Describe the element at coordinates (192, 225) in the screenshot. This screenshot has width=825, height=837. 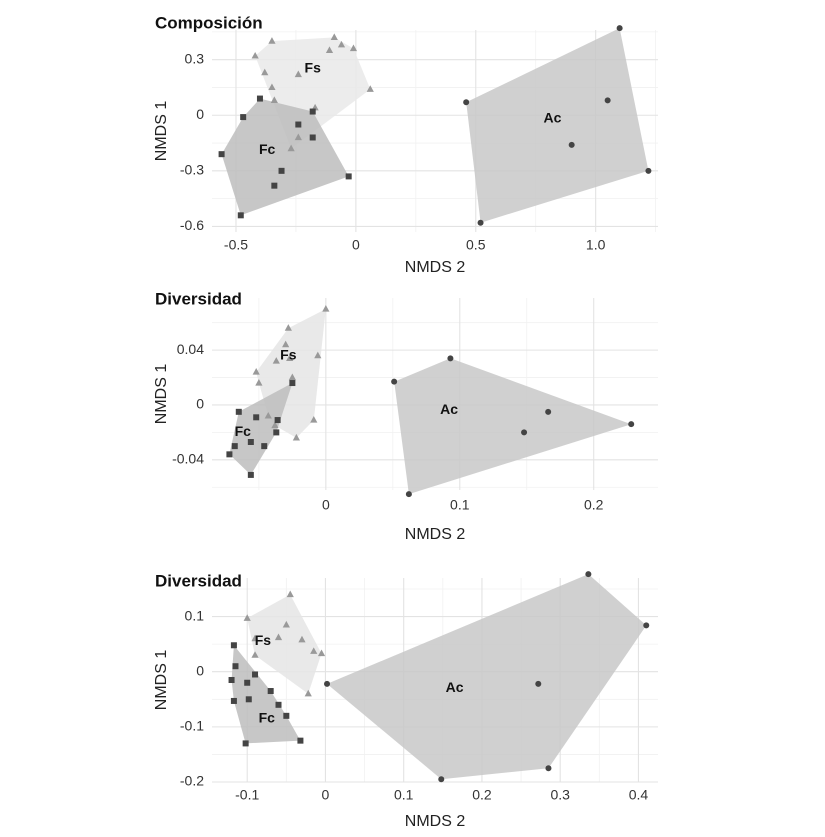
I see `y-tick-label: -0.6` at that location.